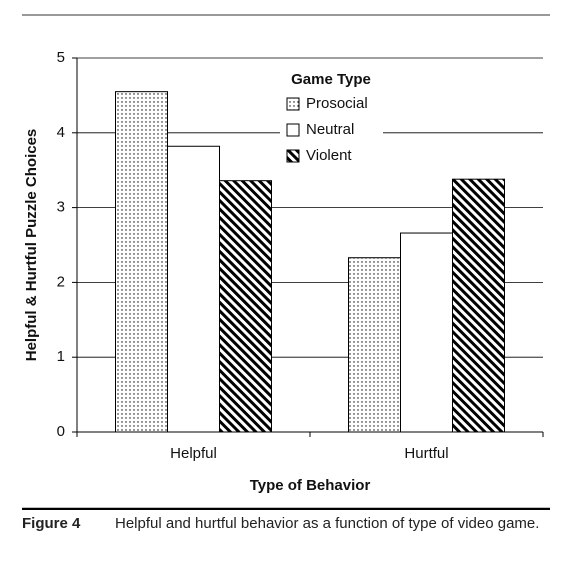 This screenshot has width=575, height=576. What do you see at coordinates (61, 132) in the screenshot?
I see `y-tick-label: 4` at bounding box center [61, 132].